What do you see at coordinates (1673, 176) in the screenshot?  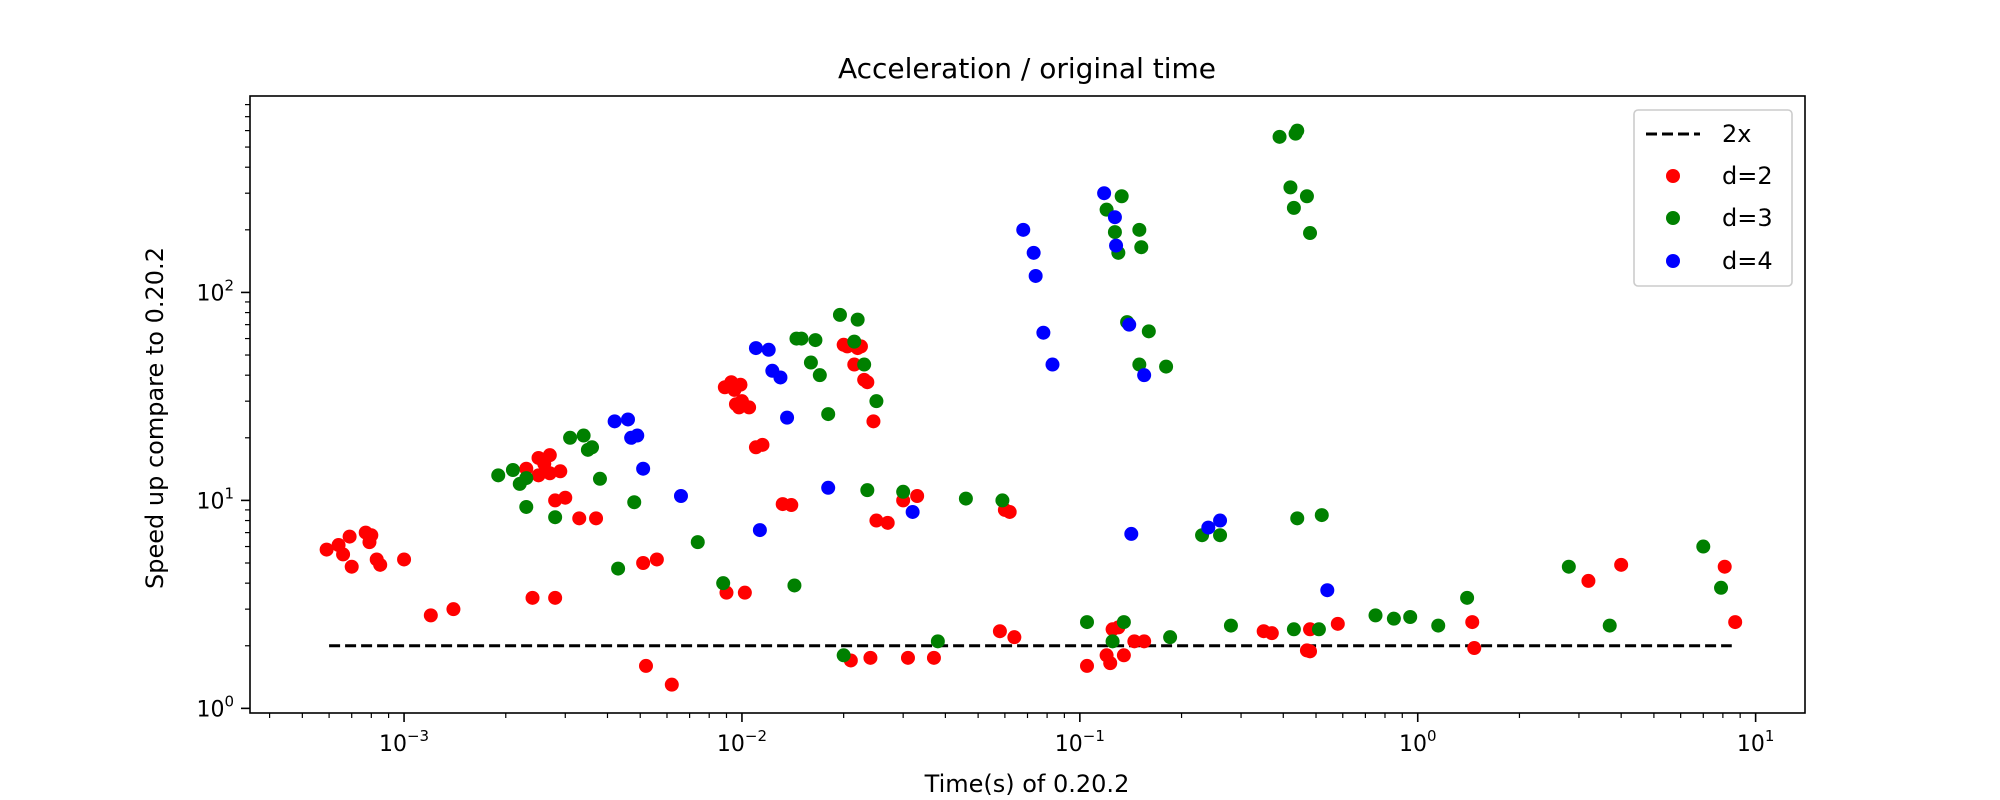 I see `legend-swatch-d=2` at bounding box center [1673, 176].